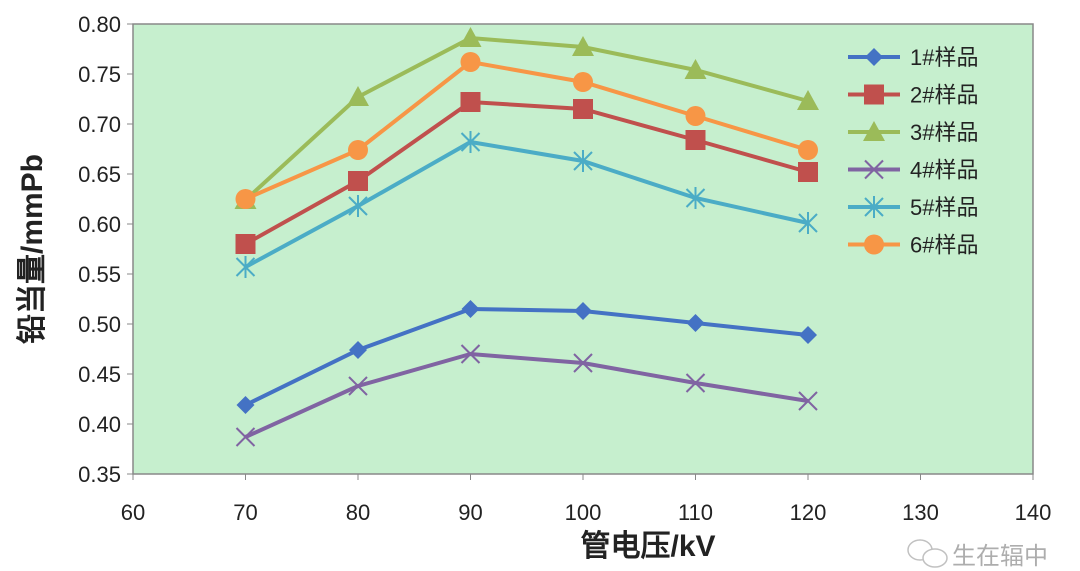 This screenshot has width=1080, height=571. Describe the element at coordinates (470, 512) in the screenshot. I see `x-tick-label: 90` at that location.